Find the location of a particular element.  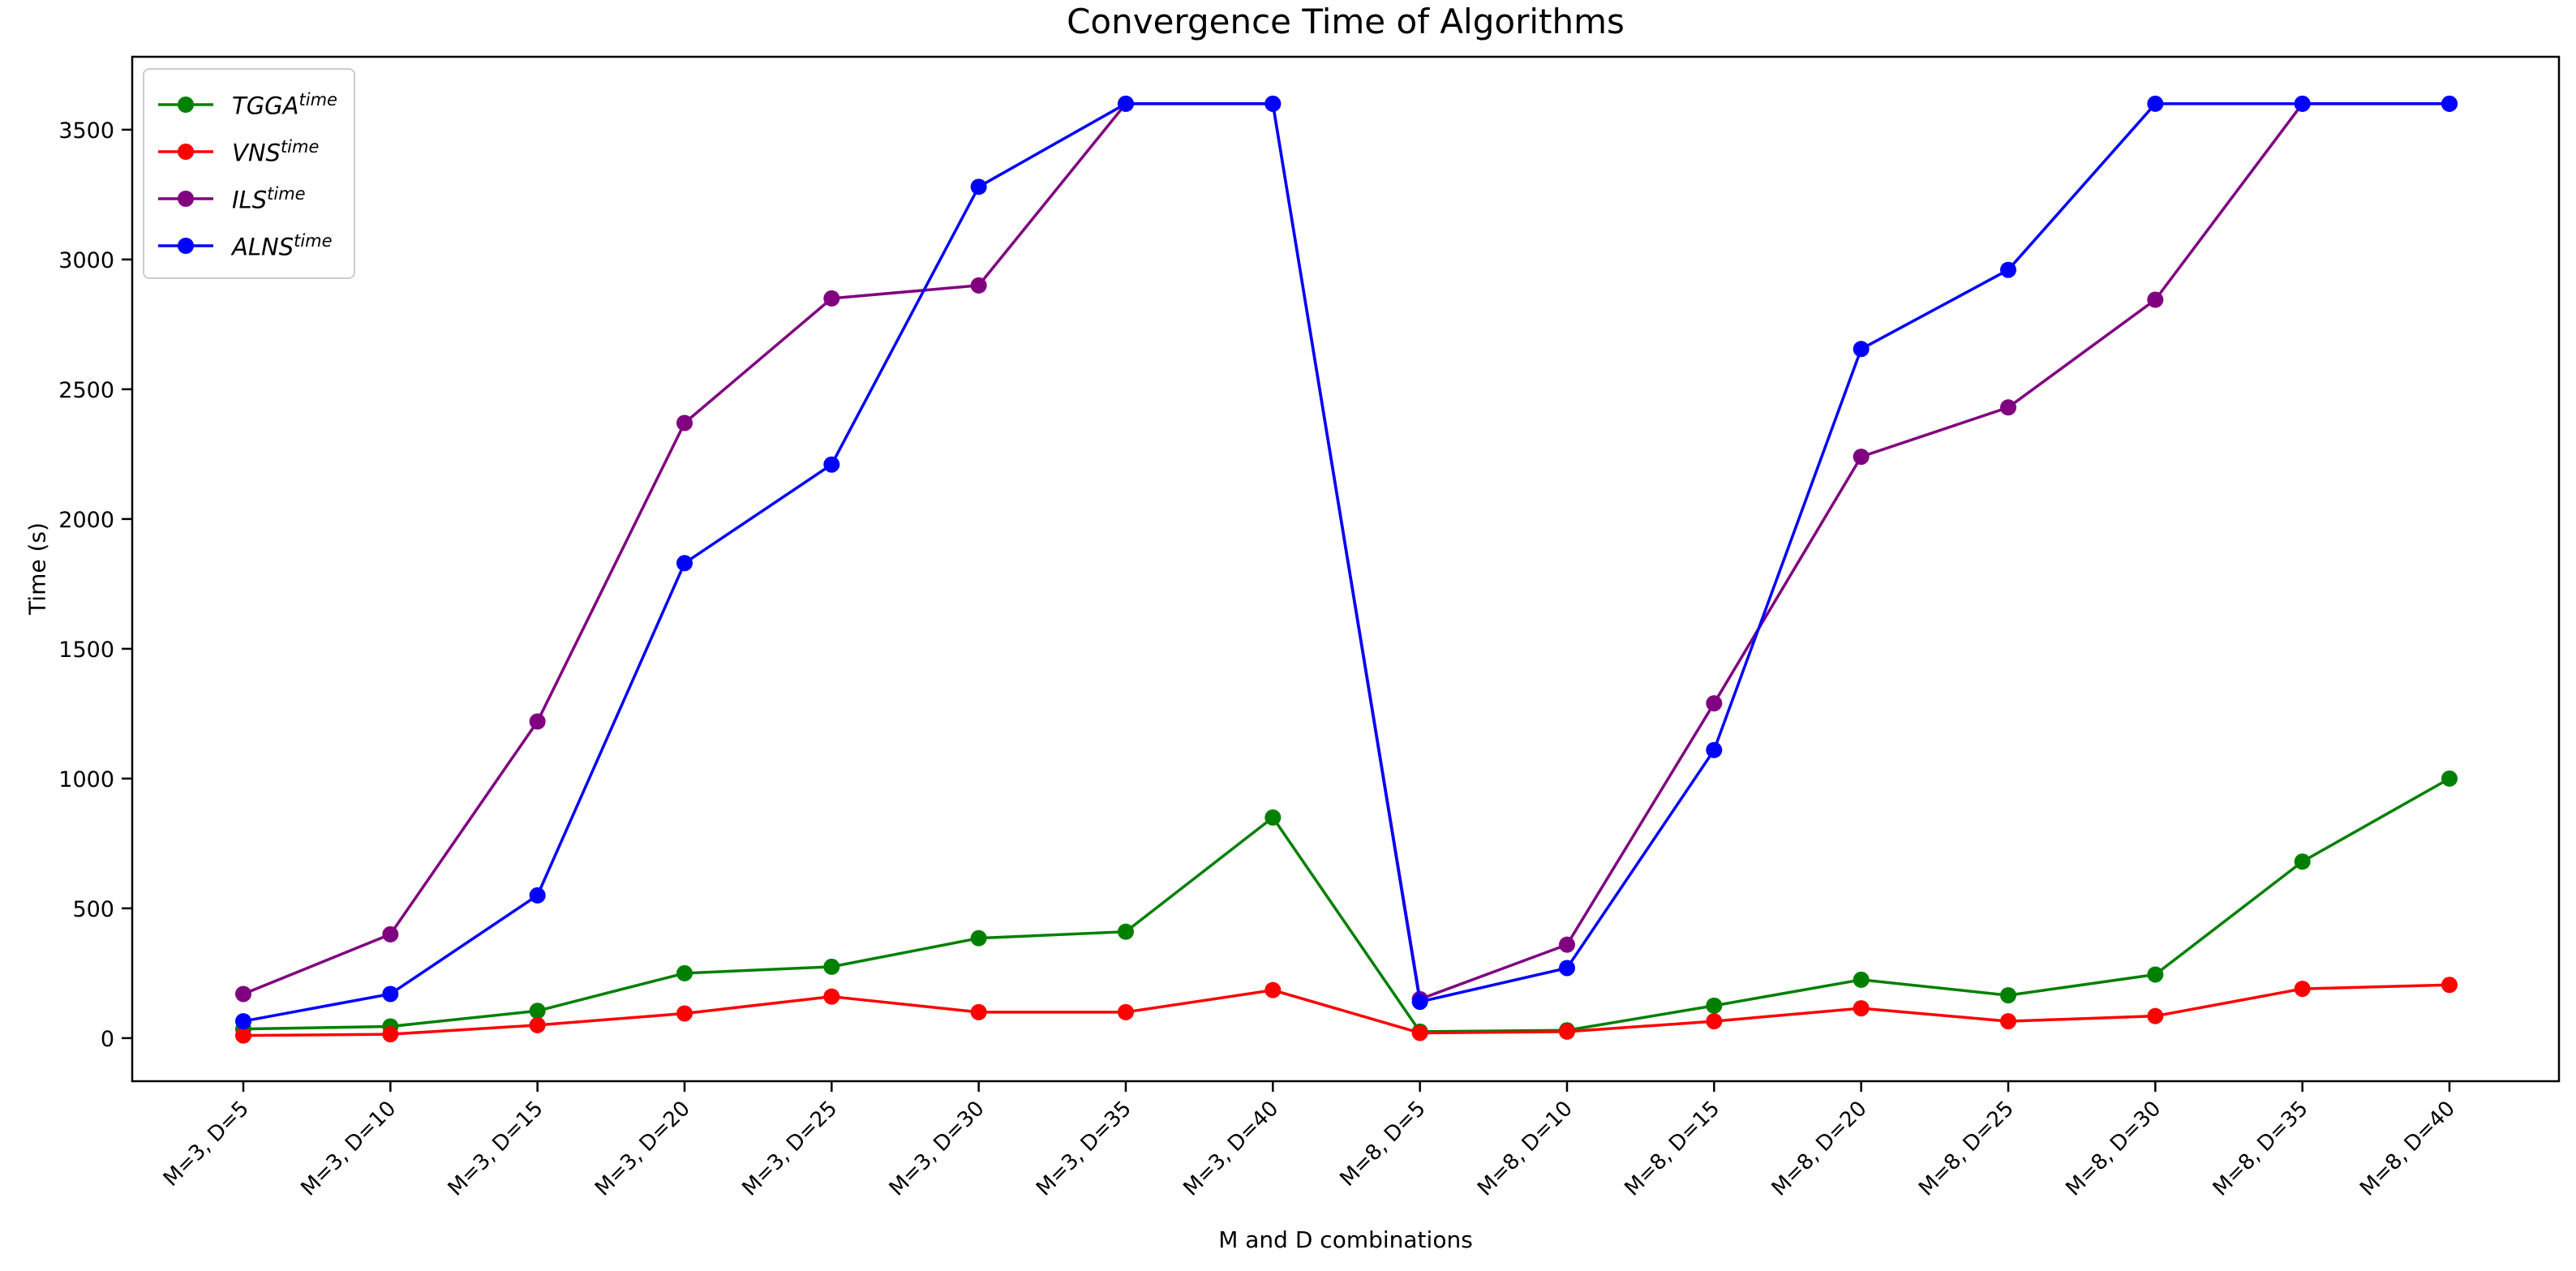

legend-item: ILStime is located at coordinates (247, 198).